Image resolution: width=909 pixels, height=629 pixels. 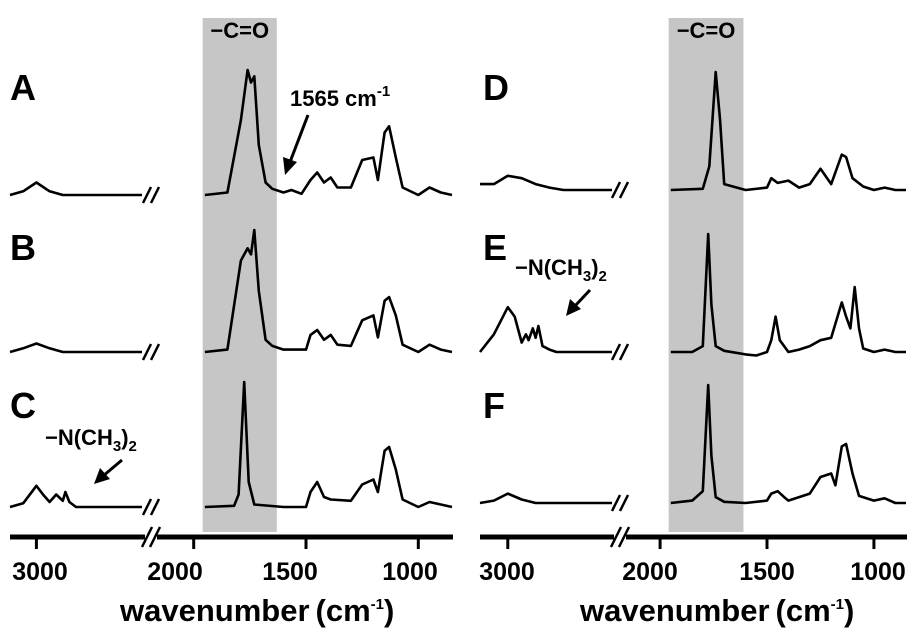 I want to click on peak-annotation-text: 1565 cm, so click(x=333, y=98).